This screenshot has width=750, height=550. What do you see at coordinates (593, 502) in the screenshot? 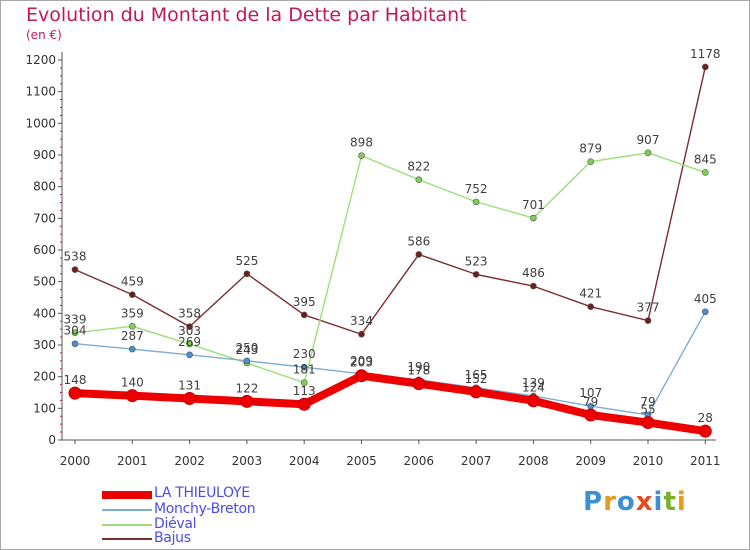
I see `logo-letter: P` at bounding box center [593, 502].